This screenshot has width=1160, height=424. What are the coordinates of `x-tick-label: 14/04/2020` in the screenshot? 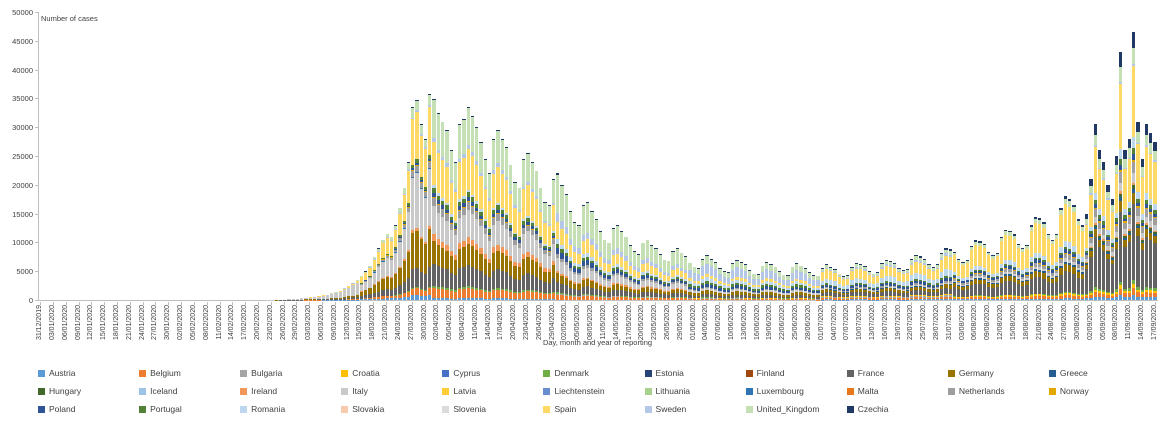 It's located at (488, 323).